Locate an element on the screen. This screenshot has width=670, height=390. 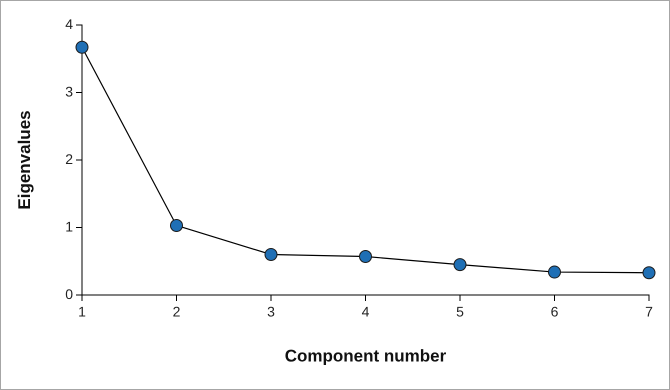
y-tick-label: 3 is located at coordinates (69, 91).